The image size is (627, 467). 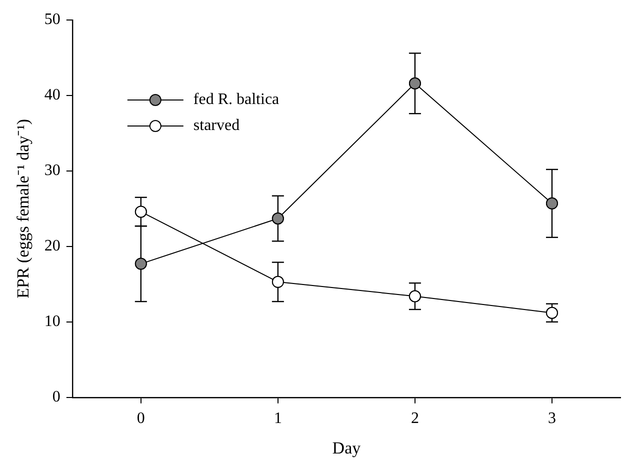 I want to click on x-tick-label: 3, so click(x=552, y=419).